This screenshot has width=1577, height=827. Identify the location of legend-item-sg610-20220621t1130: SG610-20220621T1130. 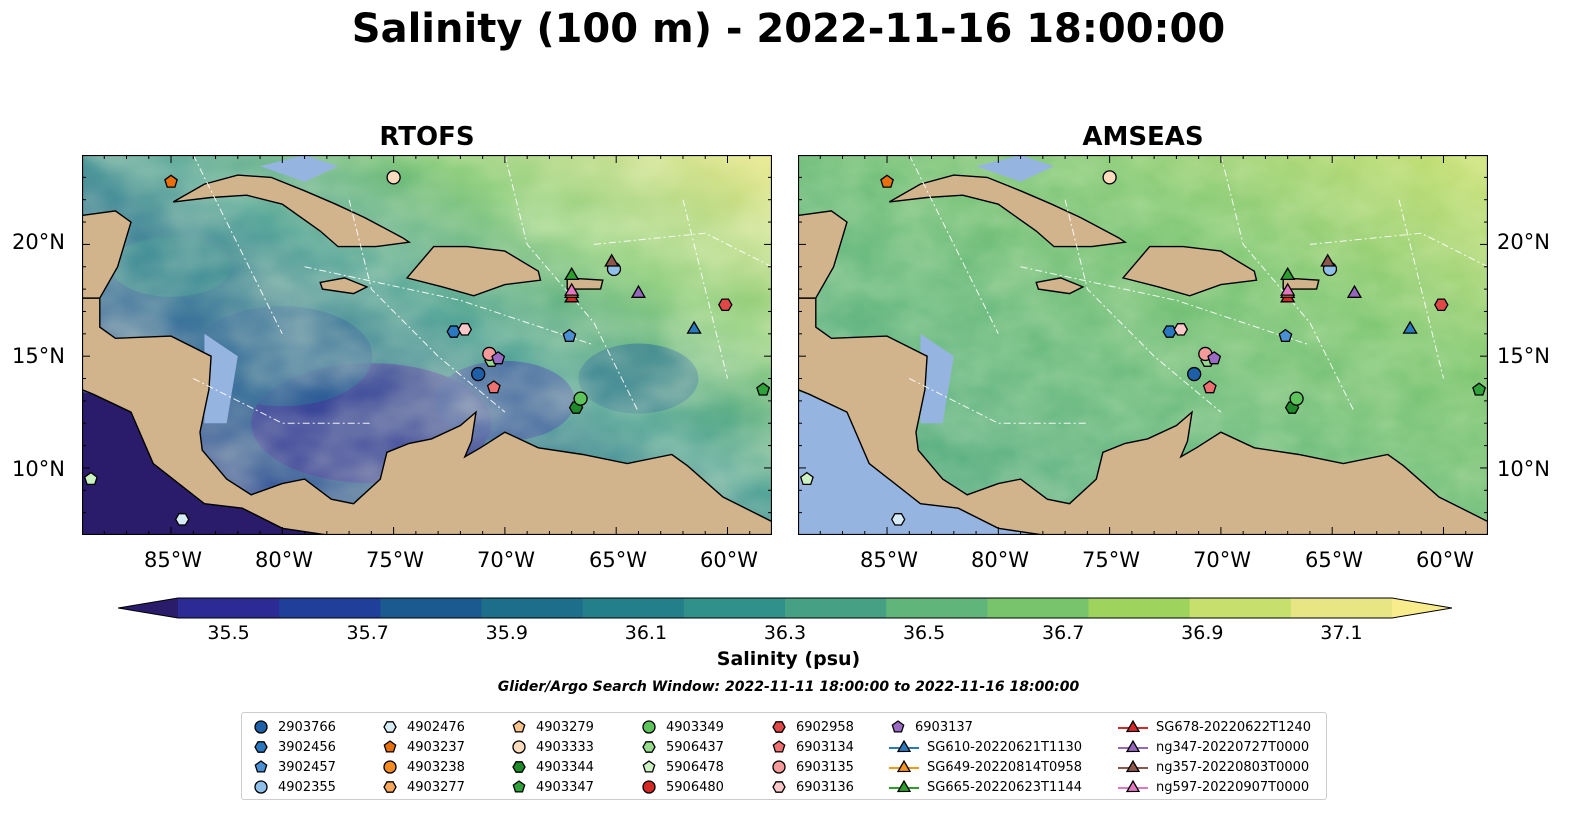
(985, 747).